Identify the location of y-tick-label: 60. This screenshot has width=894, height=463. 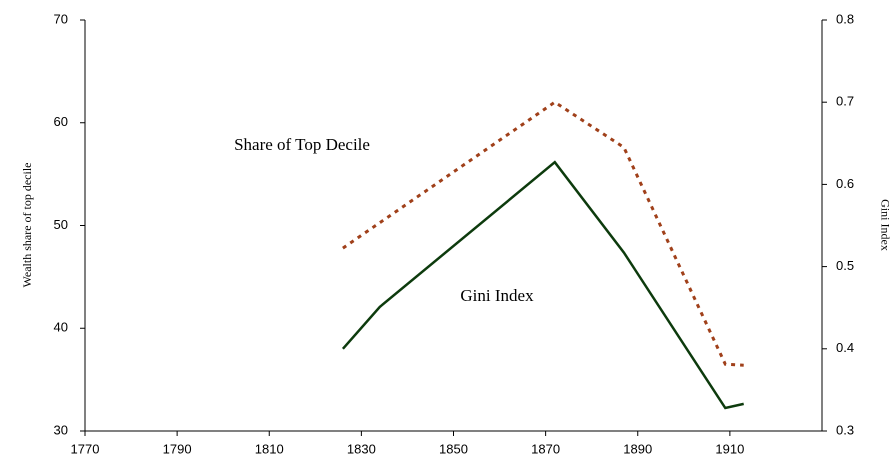
(61, 121).